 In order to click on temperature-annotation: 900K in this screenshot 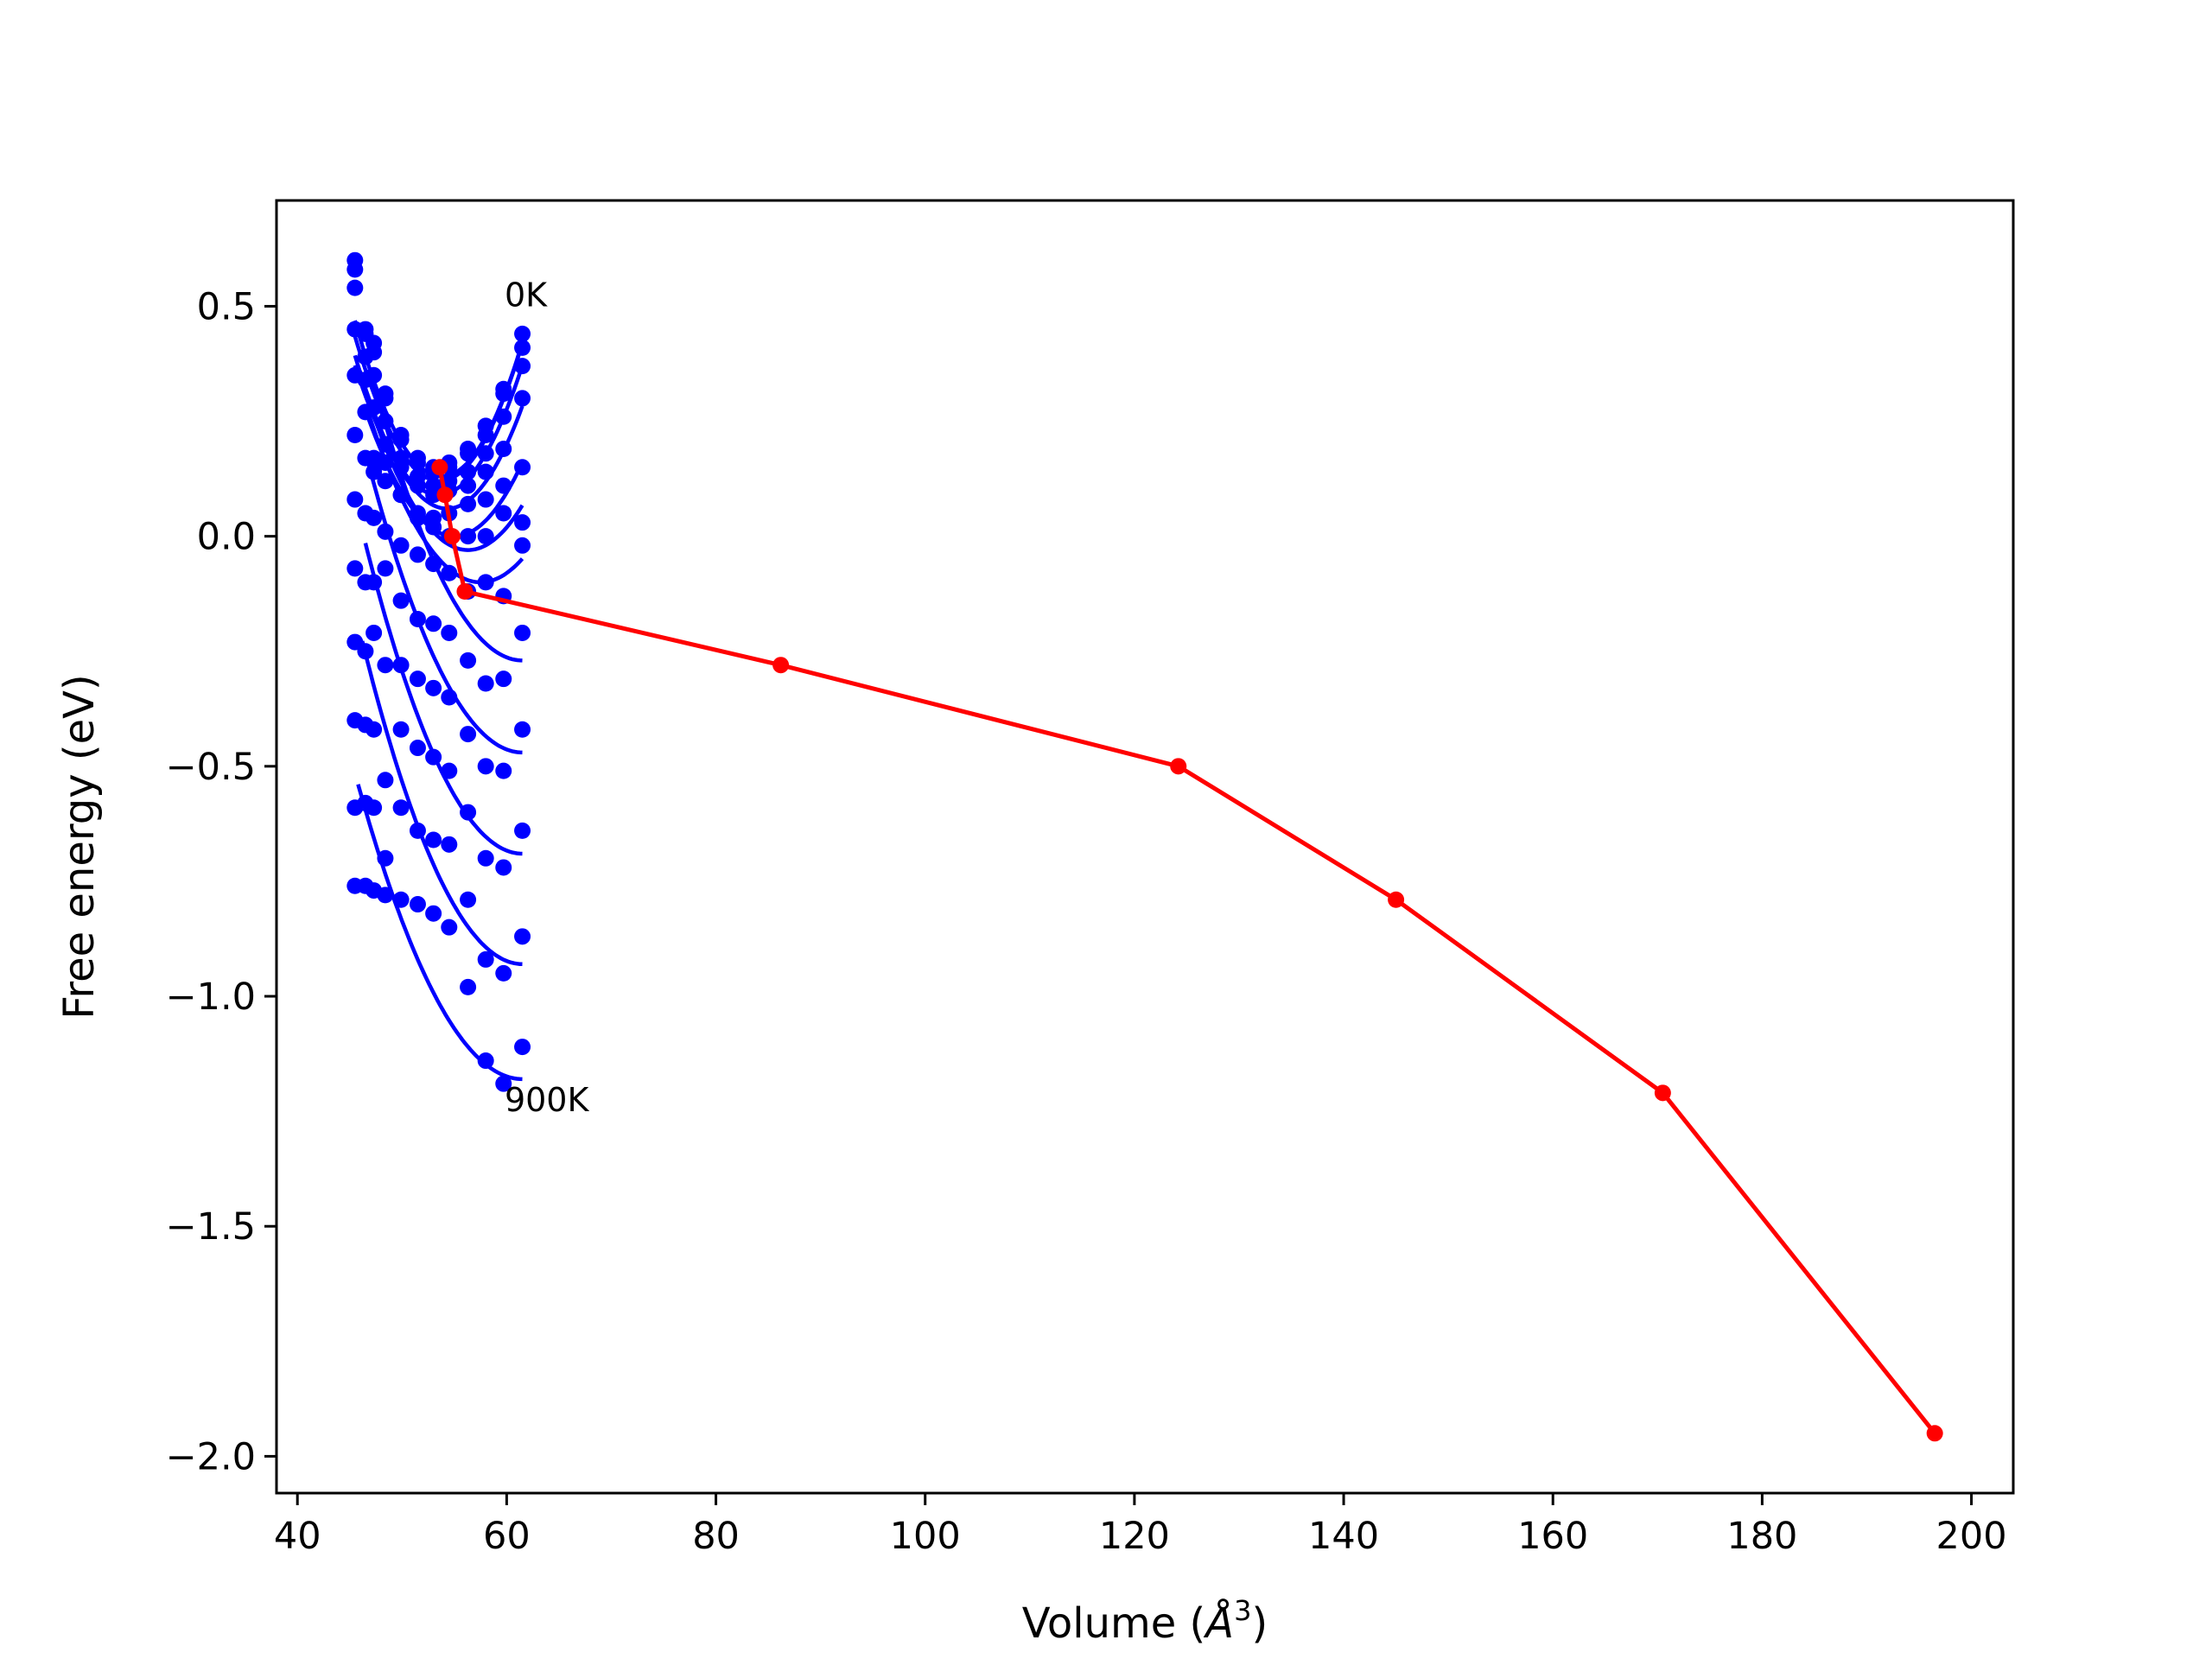, I will do `click(547, 1100)`.